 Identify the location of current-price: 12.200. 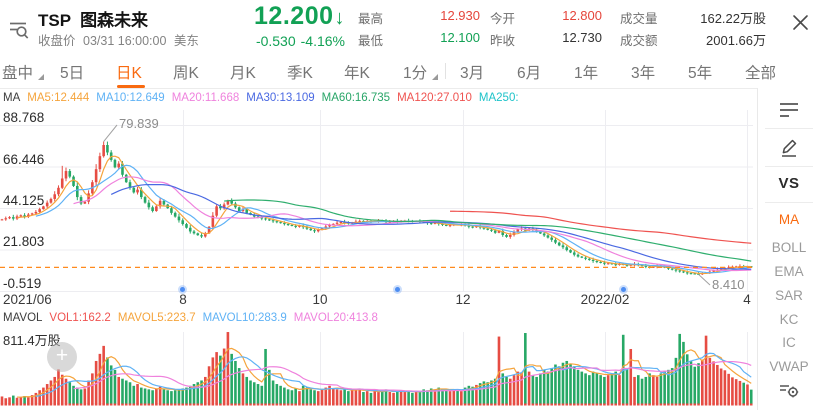
(294, 16).